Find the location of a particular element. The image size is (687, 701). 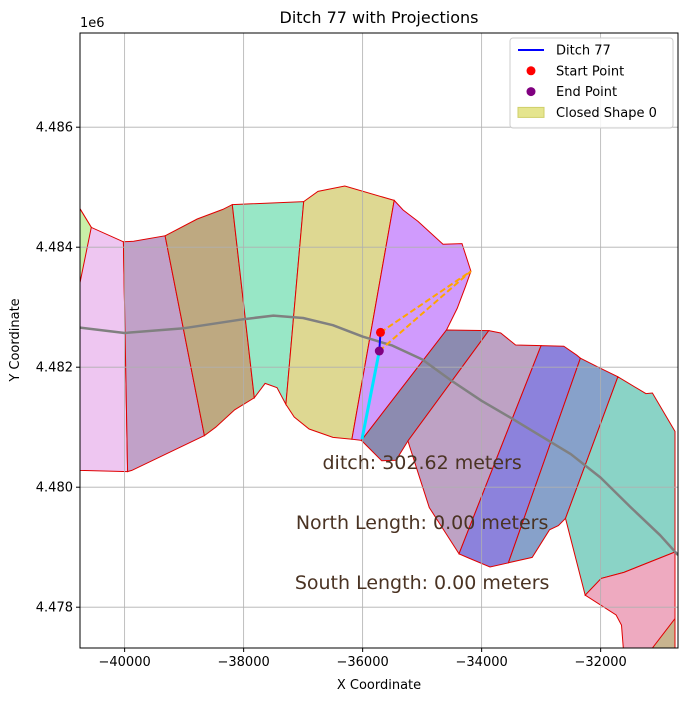

projection-cyan is located at coordinates (370, 395).